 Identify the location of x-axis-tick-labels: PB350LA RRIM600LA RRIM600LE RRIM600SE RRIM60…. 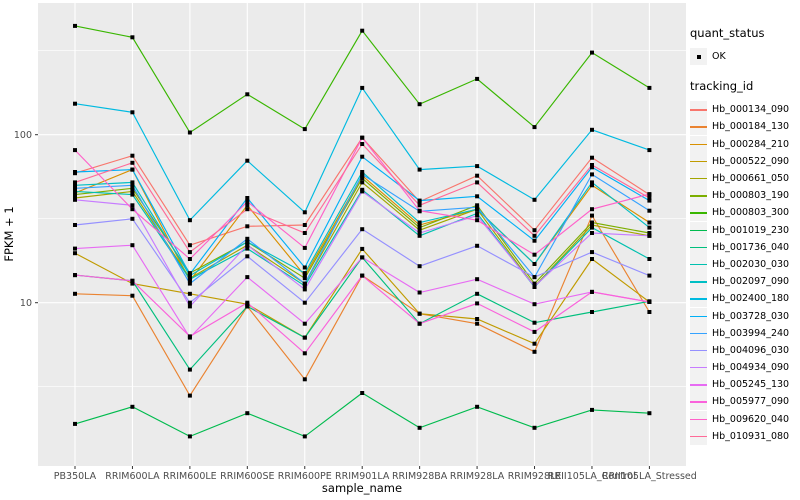
(375, 476).